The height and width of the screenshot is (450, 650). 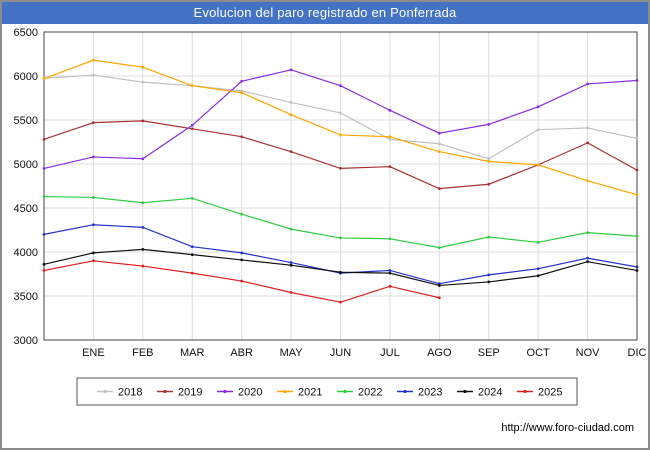 What do you see at coordinates (539, 353) in the screenshot?
I see `x-axis-month-label: OCT` at bounding box center [539, 353].